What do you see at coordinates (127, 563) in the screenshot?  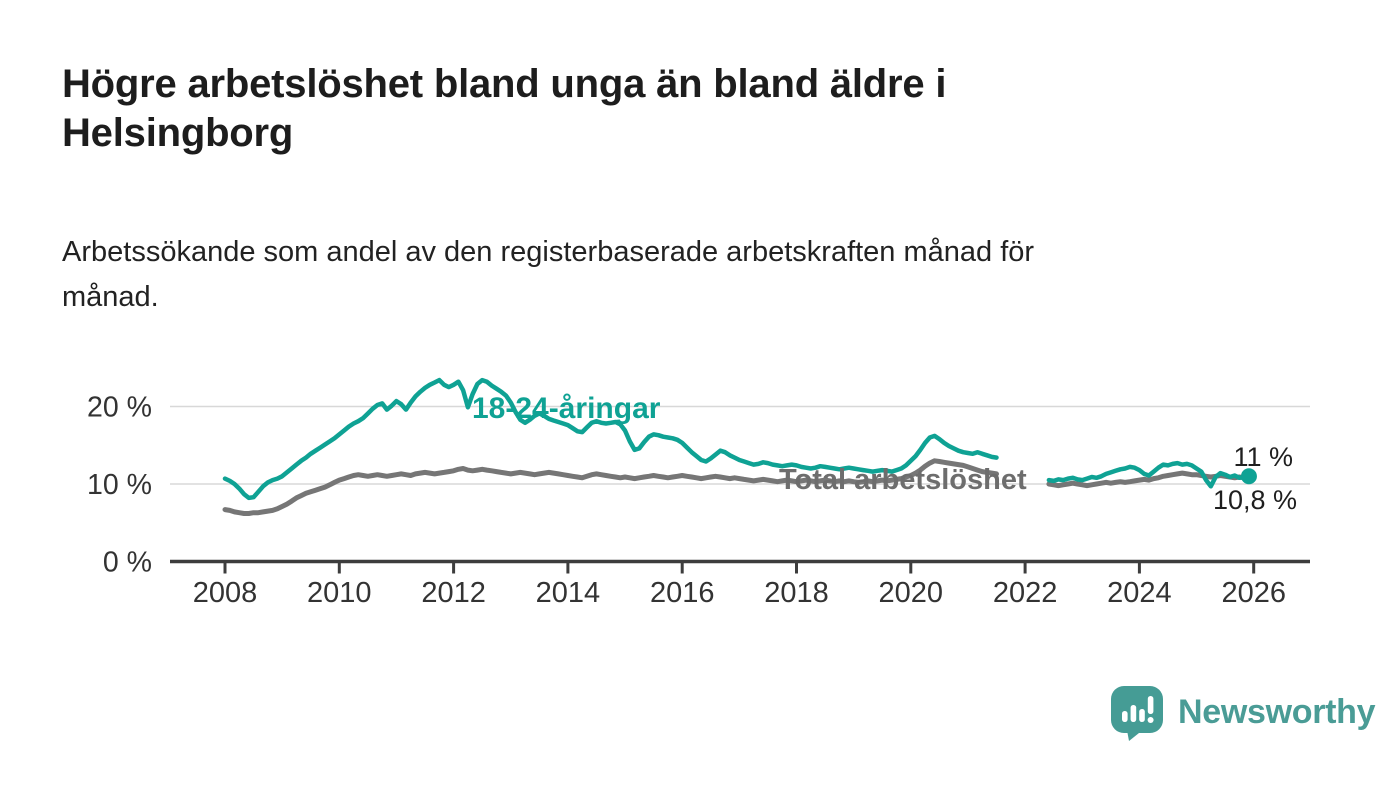 I see `y-axis-tick-label: 0 %` at bounding box center [127, 563].